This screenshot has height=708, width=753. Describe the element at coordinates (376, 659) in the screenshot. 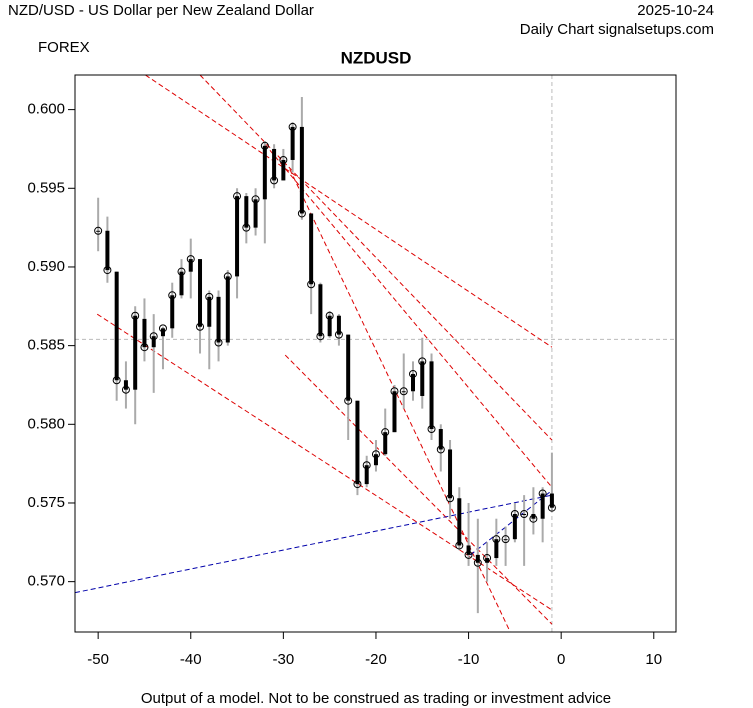

I see `x-tick-label: -20` at that location.